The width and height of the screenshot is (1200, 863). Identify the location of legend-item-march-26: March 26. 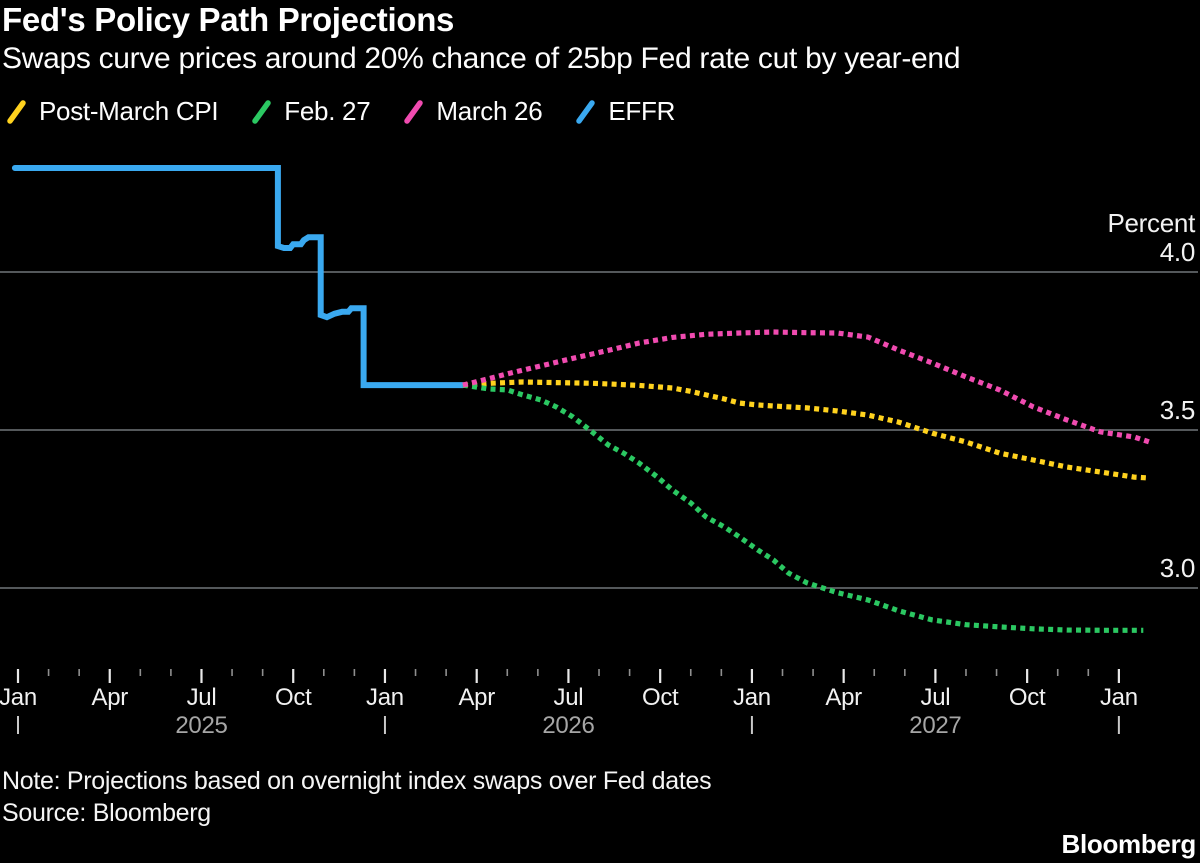
(473, 111).